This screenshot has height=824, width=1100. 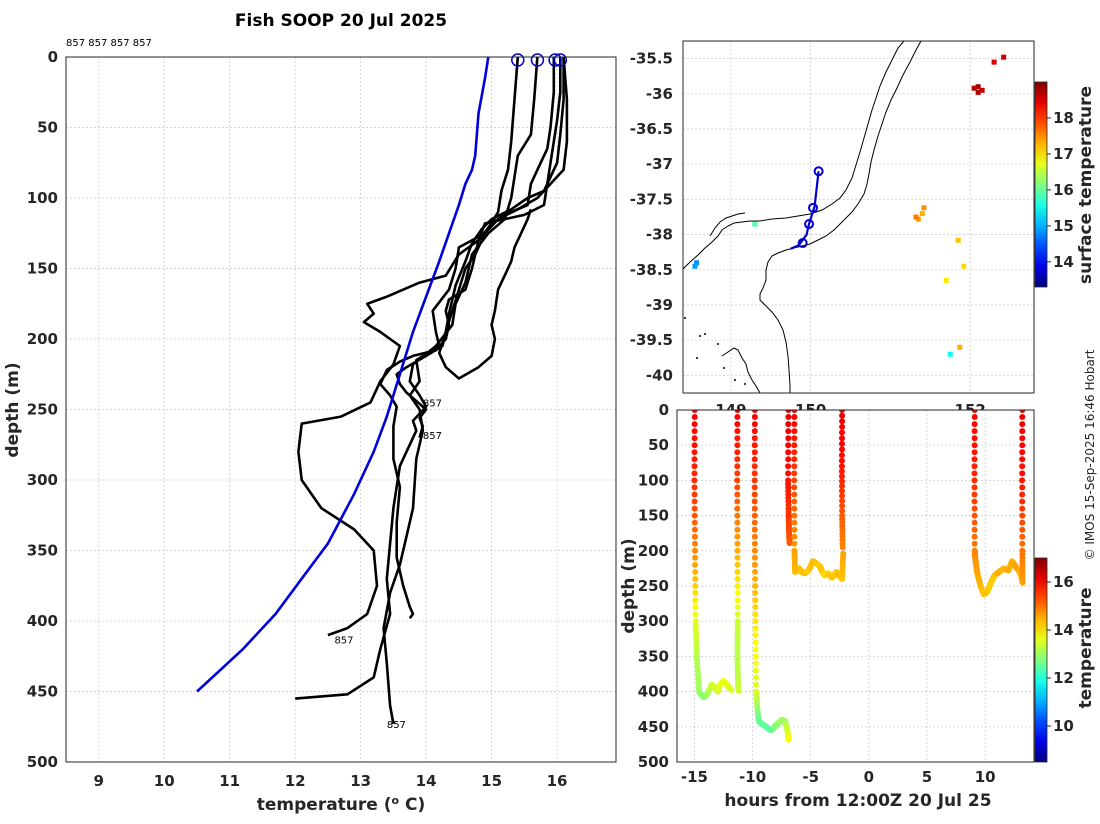 I want to click on y-tick-label: 100, so click(x=42, y=198).